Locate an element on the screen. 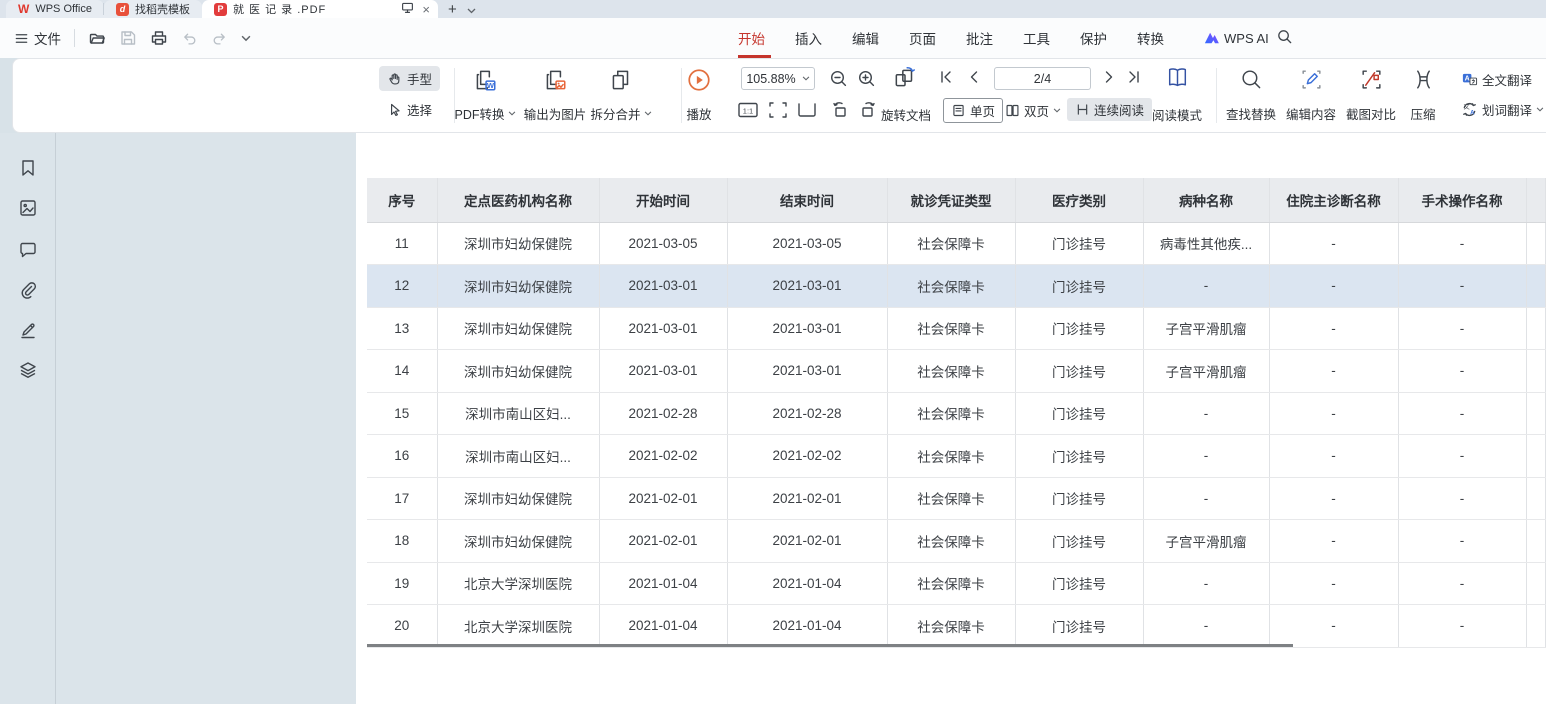  screenshot-compare-button: 截图对比 is located at coordinates (1371, 96).